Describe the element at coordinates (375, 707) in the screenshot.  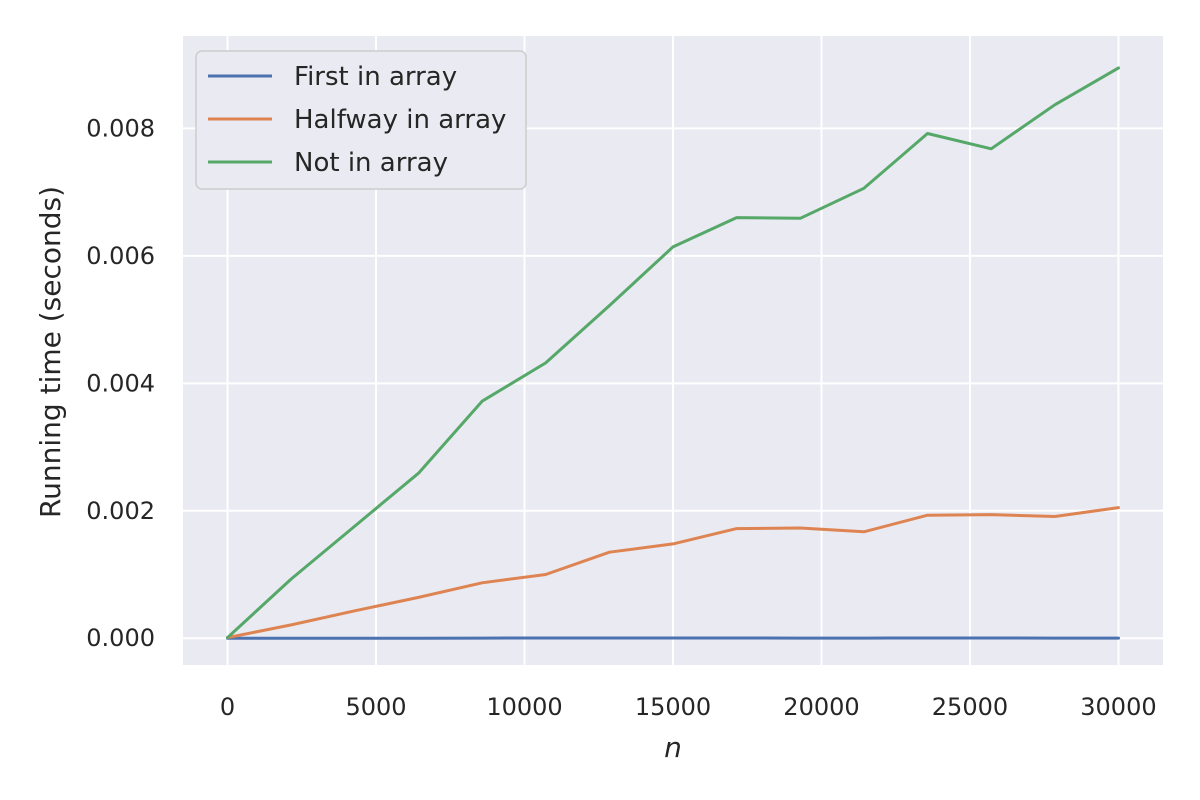
I see `x-tick-label: 5000` at that location.